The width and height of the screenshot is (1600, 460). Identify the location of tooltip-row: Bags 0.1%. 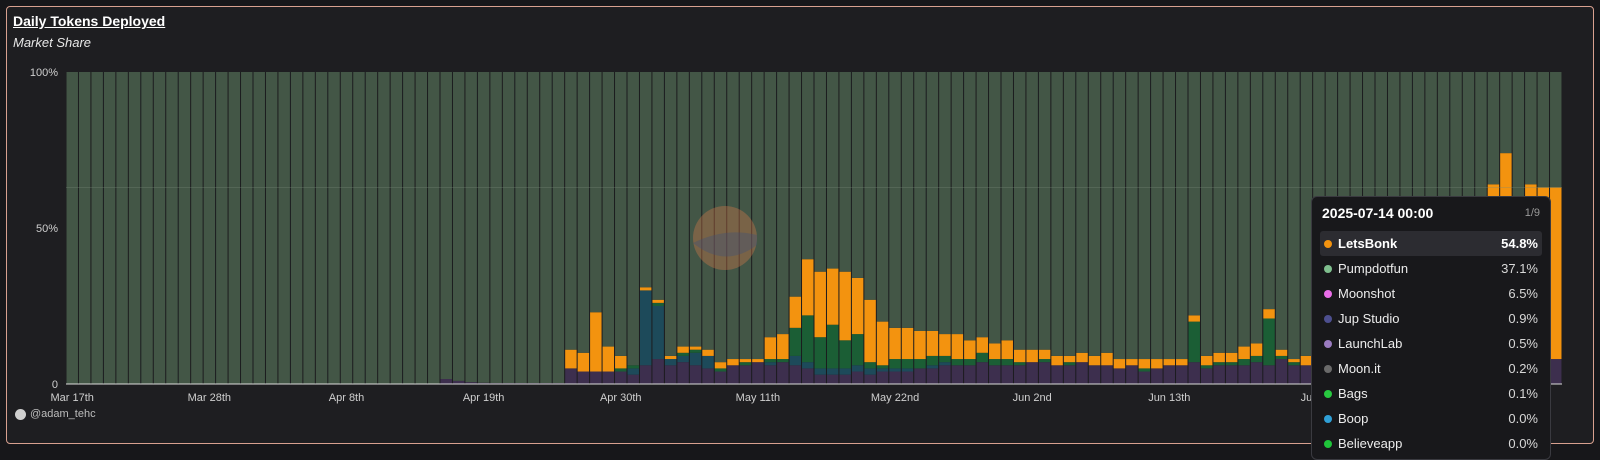
(1431, 393).